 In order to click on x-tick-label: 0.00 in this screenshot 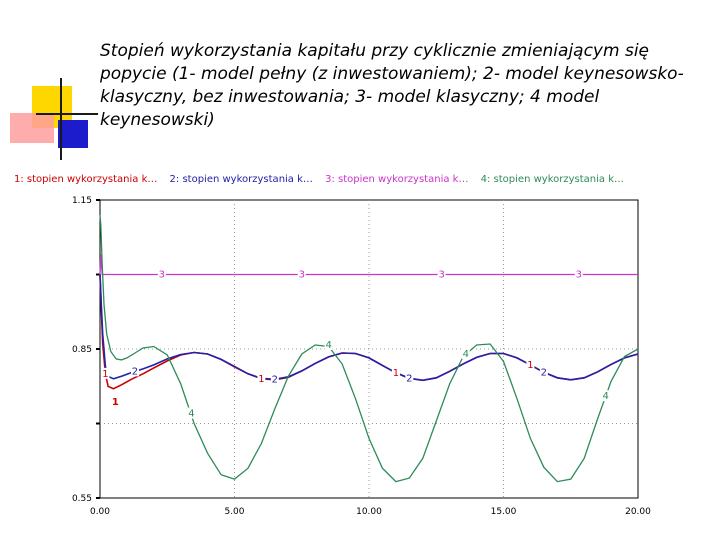, I will do `click(100, 512)`.